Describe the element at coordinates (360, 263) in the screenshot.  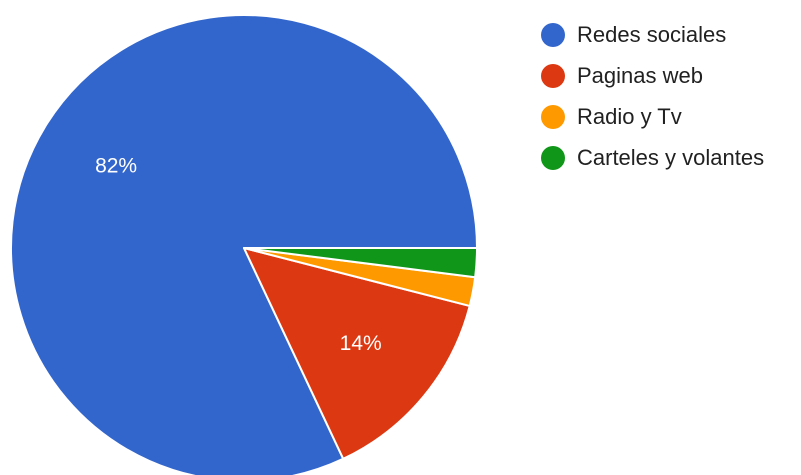
I see `pie-slice-carteles-y-volantes` at that location.